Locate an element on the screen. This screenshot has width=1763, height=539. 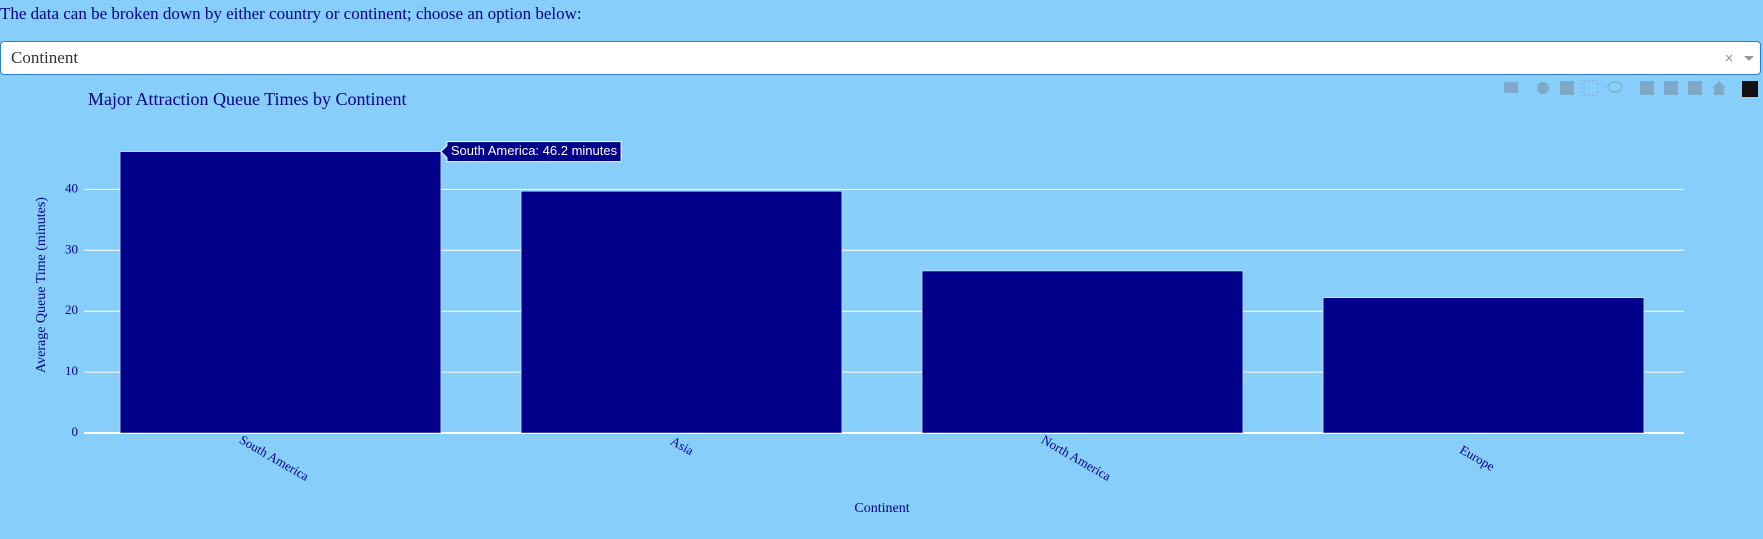
tooltip-text: South America: 46.2 minutes is located at coordinates (534, 150).